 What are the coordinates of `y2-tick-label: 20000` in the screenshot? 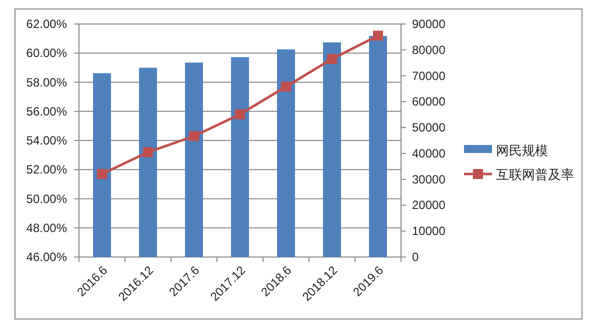 It's located at (429, 205).